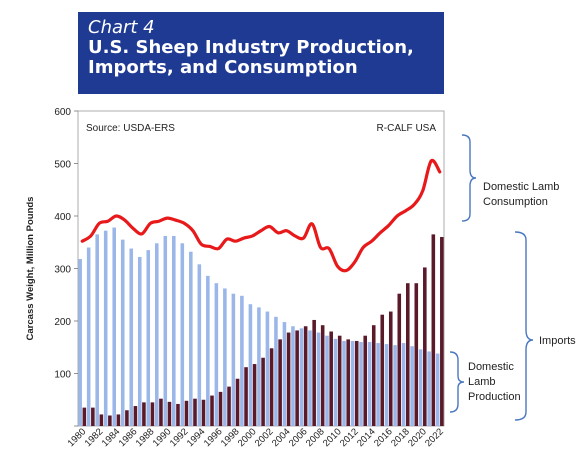 This screenshot has width=585, height=462. What do you see at coordinates (127, 418) in the screenshot?
I see `imports-bar-1985` at bounding box center [127, 418].